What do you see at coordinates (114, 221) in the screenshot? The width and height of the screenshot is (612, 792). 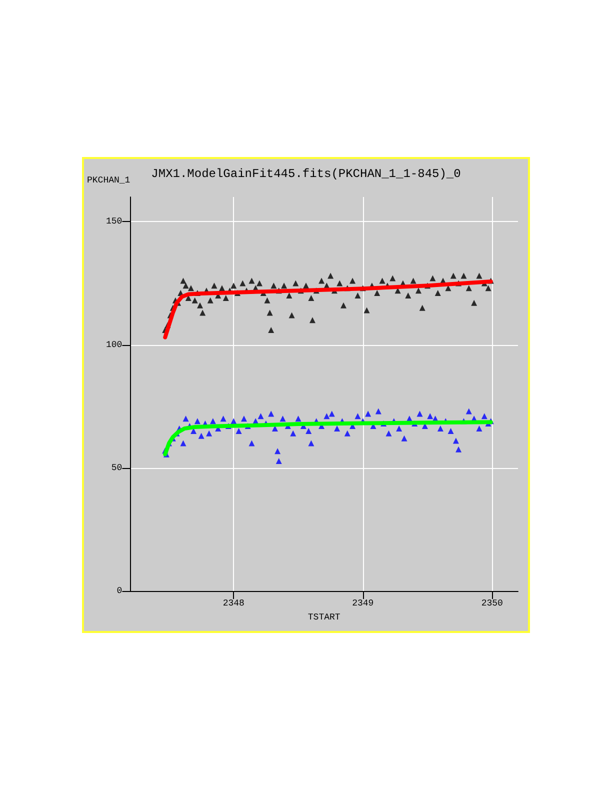 I see `y-tick-label: 150` at bounding box center [114, 221].